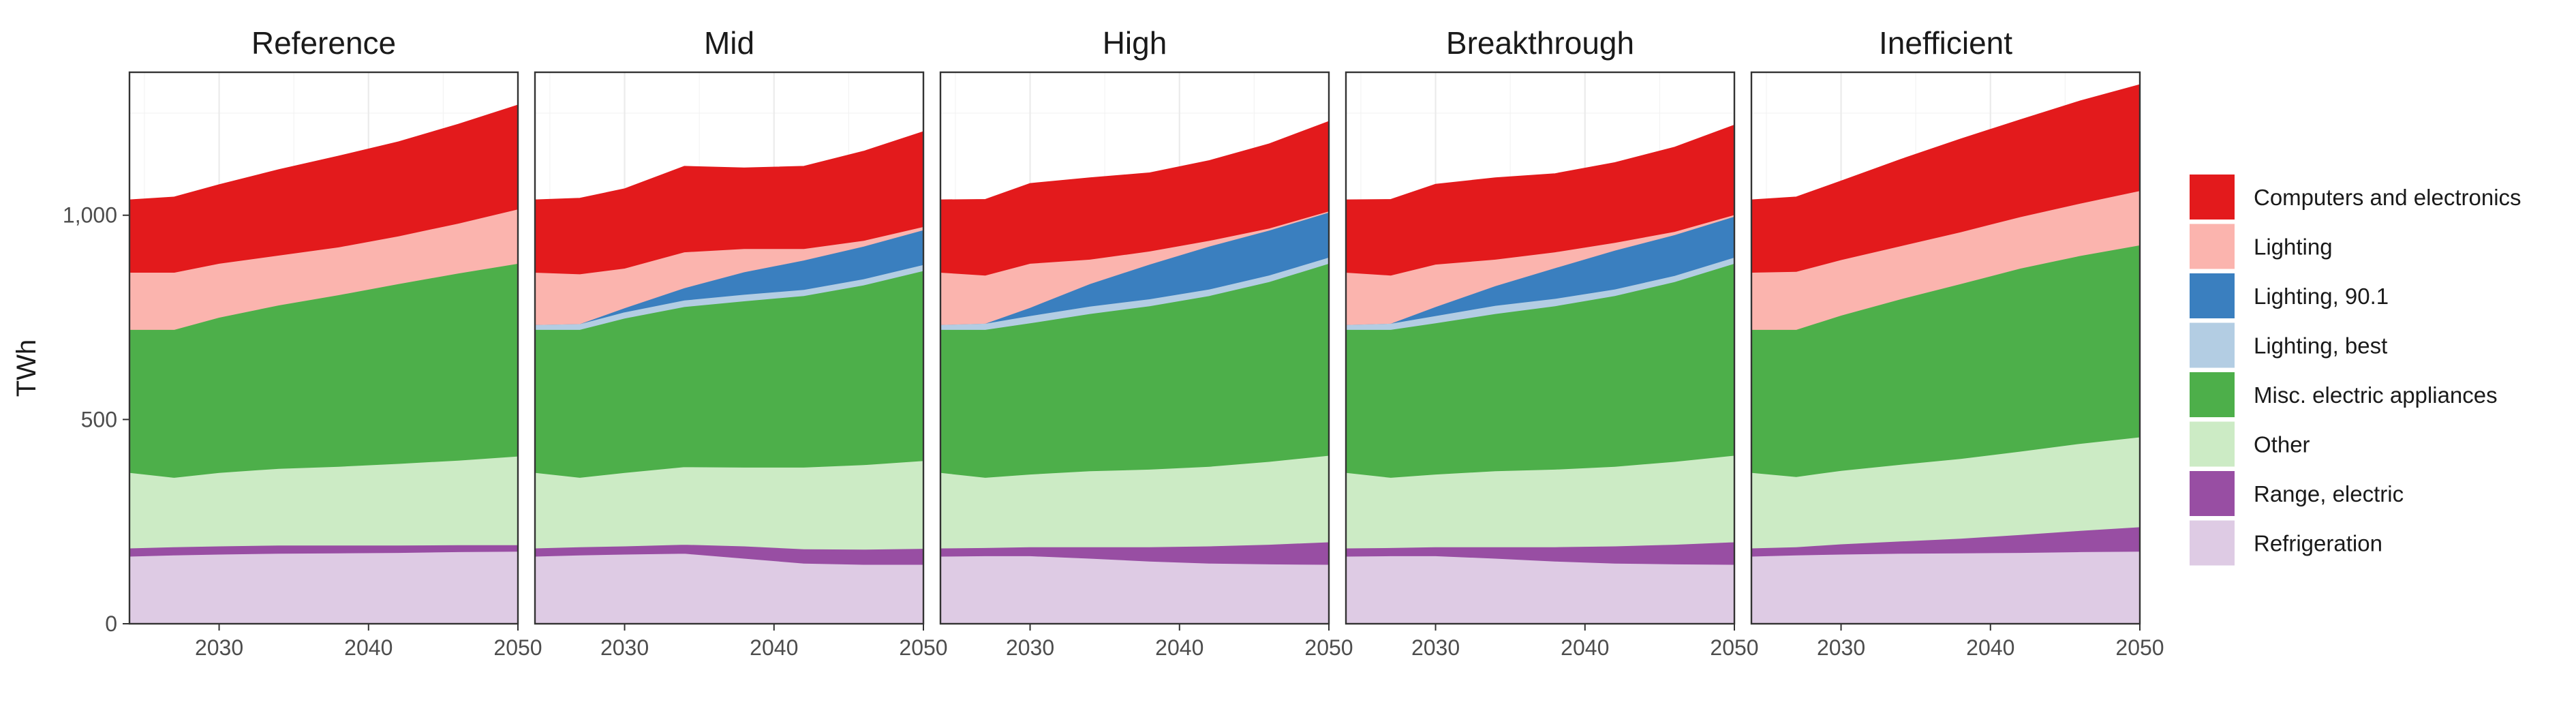 This screenshot has height=711, width=2576. What do you see at coordinates (323, 43) in the screenshot?
I see `panel-title: Reference` at bounding box center [323, 43].